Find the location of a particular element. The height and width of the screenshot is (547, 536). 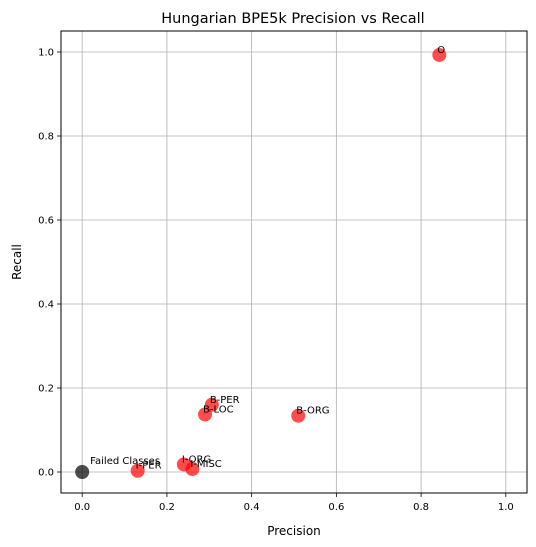

x-tick-label: 0.6 is located at coordinates (336, 507).